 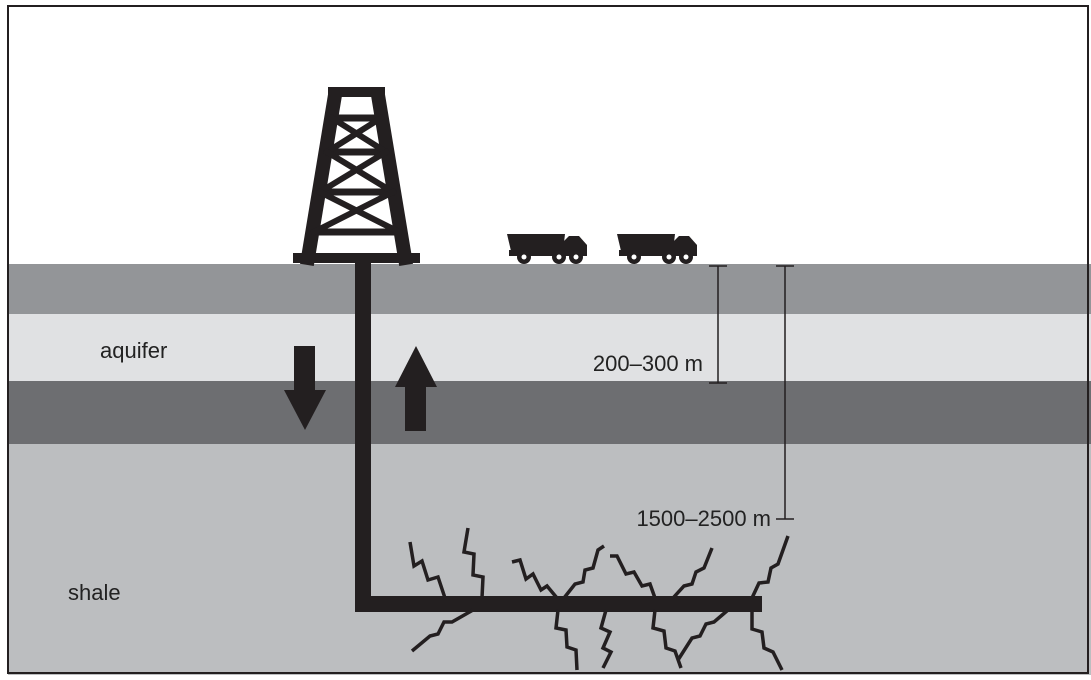 What do you see at coordinates (549, 347) in the screenshot?
I see `aquifer-layer` at bounding box center [549, 347].